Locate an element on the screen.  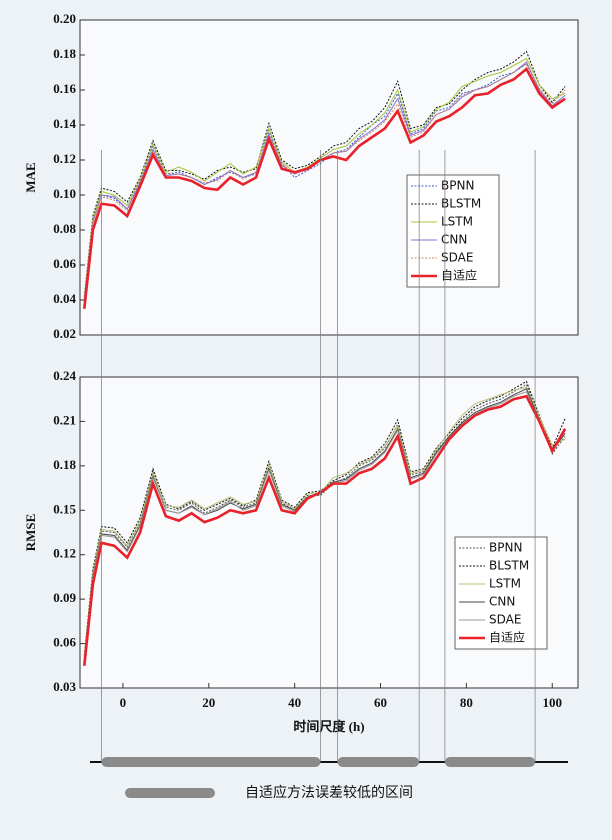
highlight-label: 自适应方法误差较低的区间 is located at coordinates (329, 792).